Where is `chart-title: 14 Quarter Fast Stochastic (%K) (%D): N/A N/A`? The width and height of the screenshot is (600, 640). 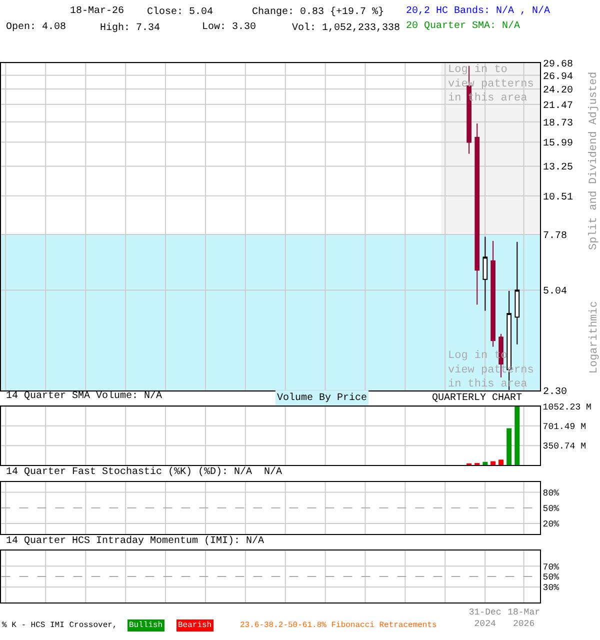 chart-title: 14 Quarter Fast Stochastic (%K) (%D): N/A N/A is located at coordinates (144, 472).